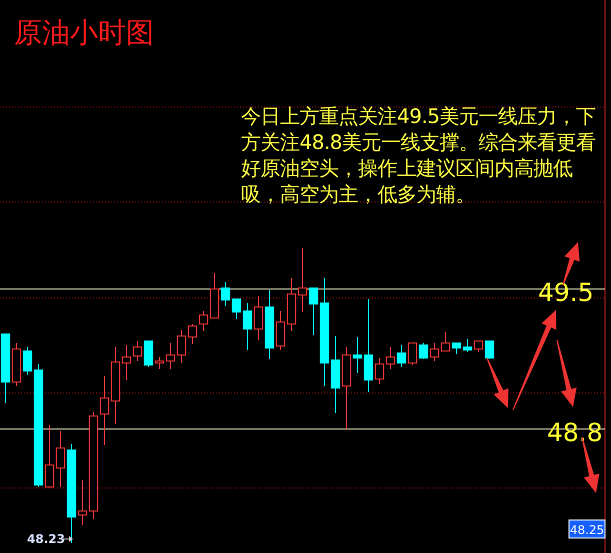  Describe the element at coordinates (46, 539) in the screenshot. I see `annotation: 48.23` at that location.